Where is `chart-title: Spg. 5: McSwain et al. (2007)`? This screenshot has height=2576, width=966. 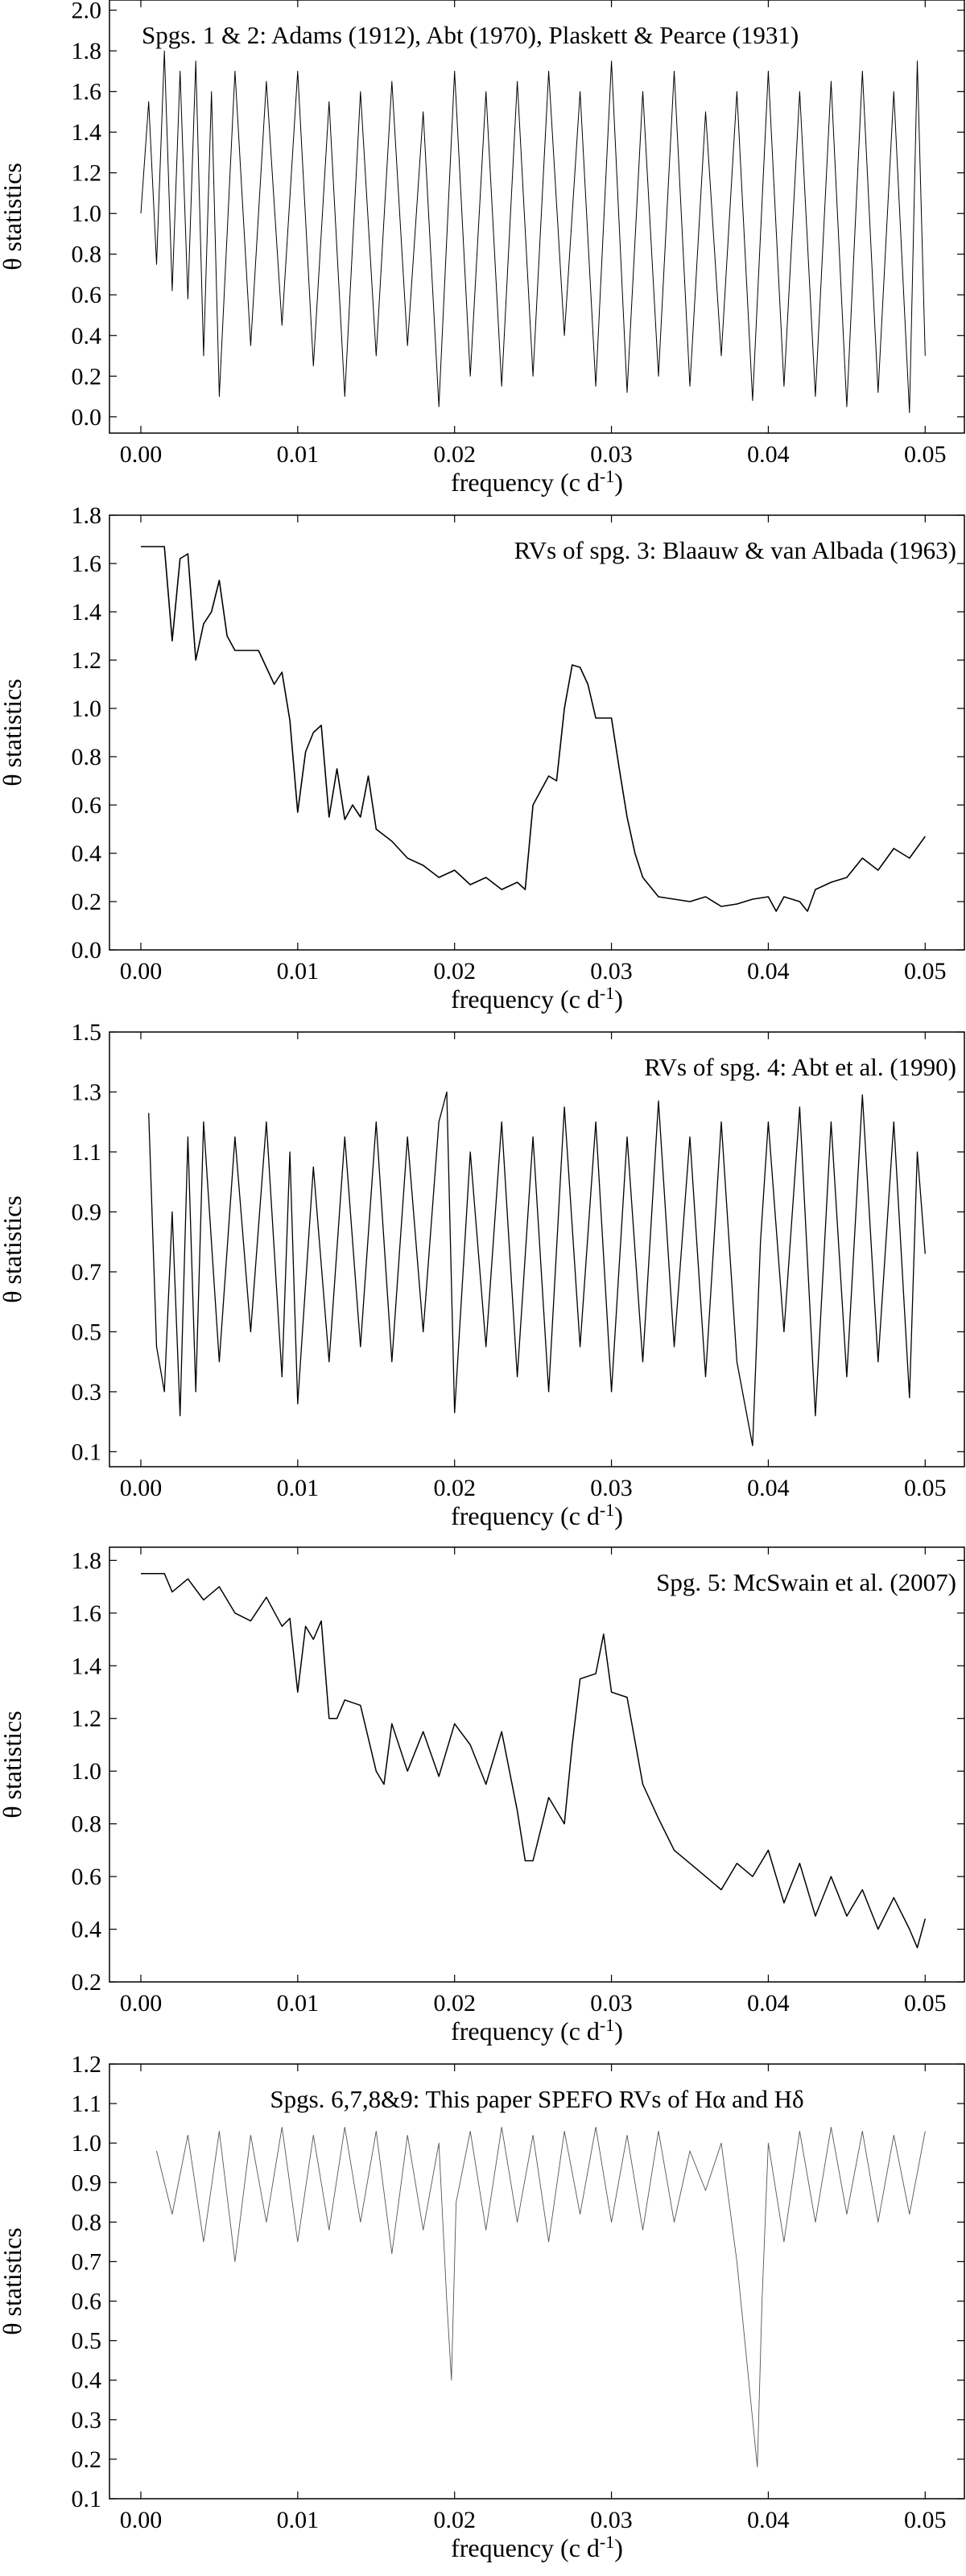 chart-title: Spg. 5: McSwain et al. (2007) is located at coordinates (806, 1582).